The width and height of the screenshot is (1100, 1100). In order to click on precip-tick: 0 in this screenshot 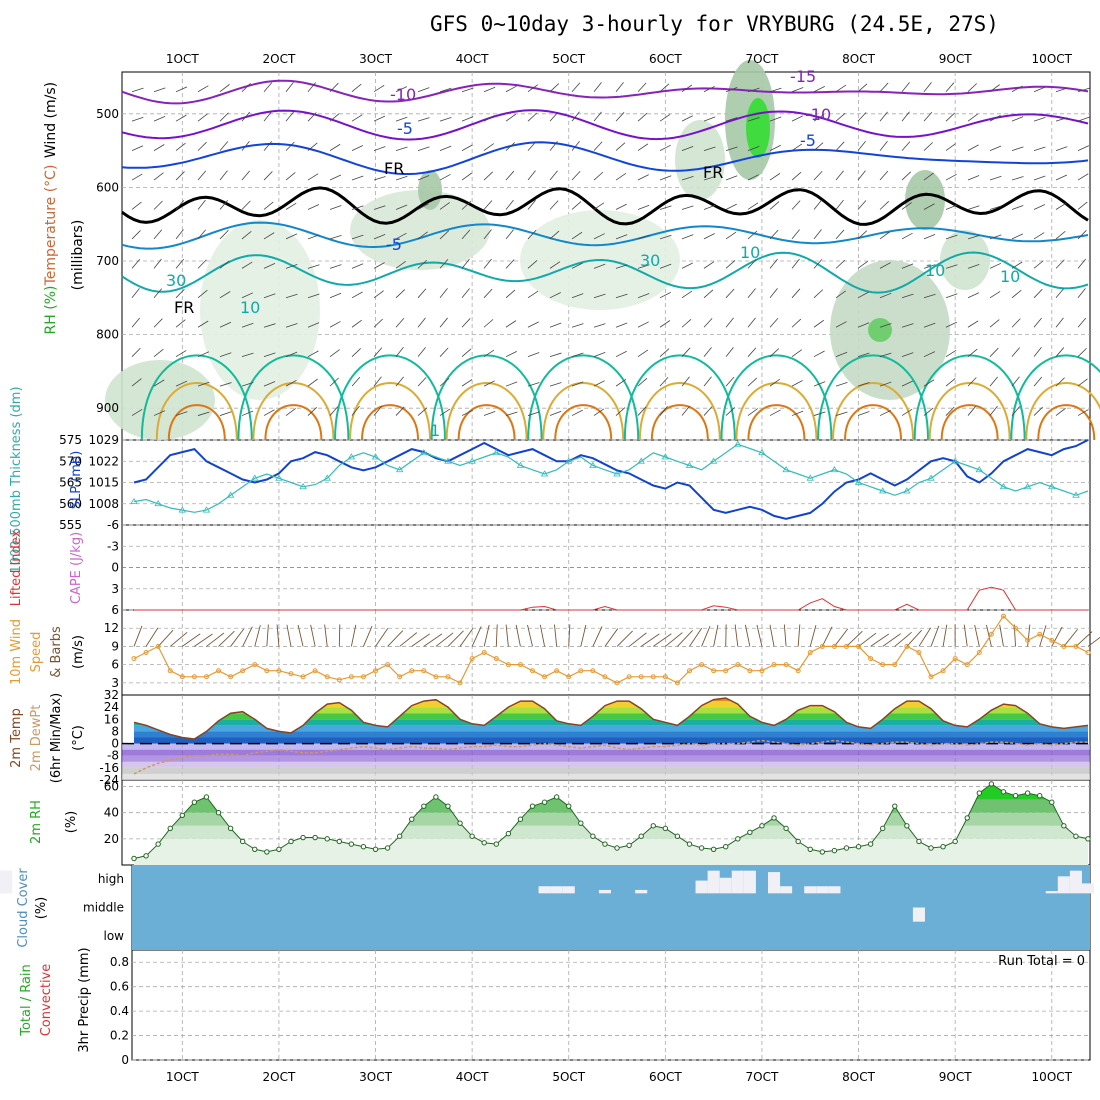, I will do `click(125, 1060)`.